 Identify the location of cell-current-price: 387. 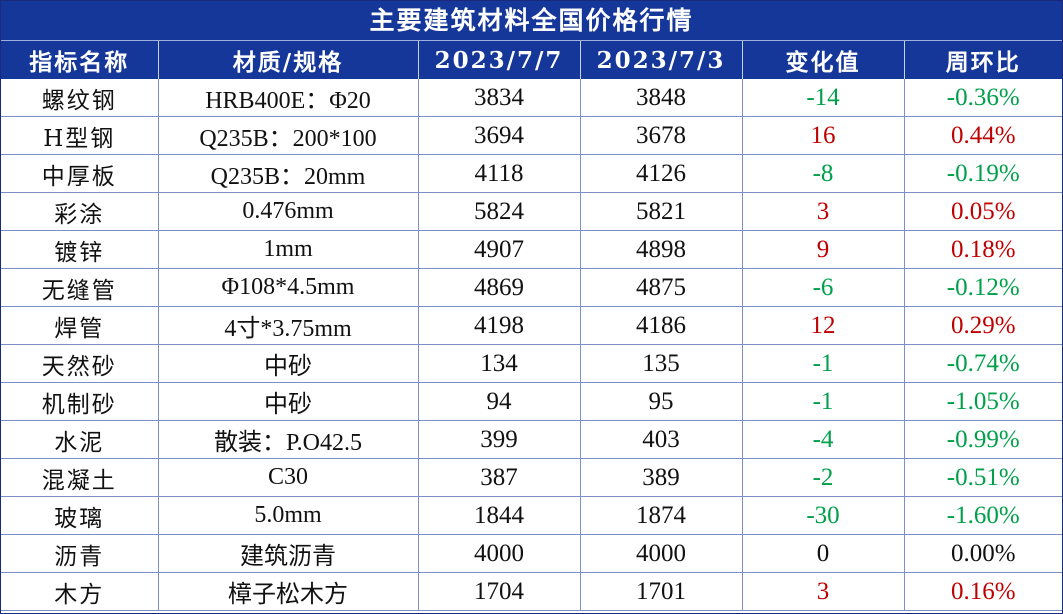
(499, 477).